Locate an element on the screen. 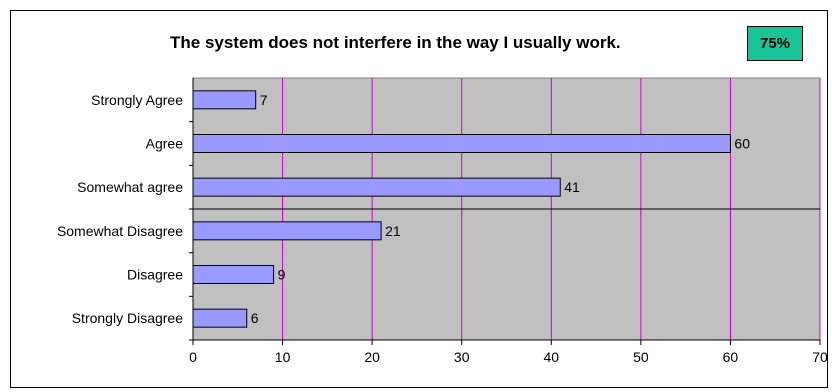 This screenshot has width=832, height=392. data-label: 7 is located at coordinates (264, 100).